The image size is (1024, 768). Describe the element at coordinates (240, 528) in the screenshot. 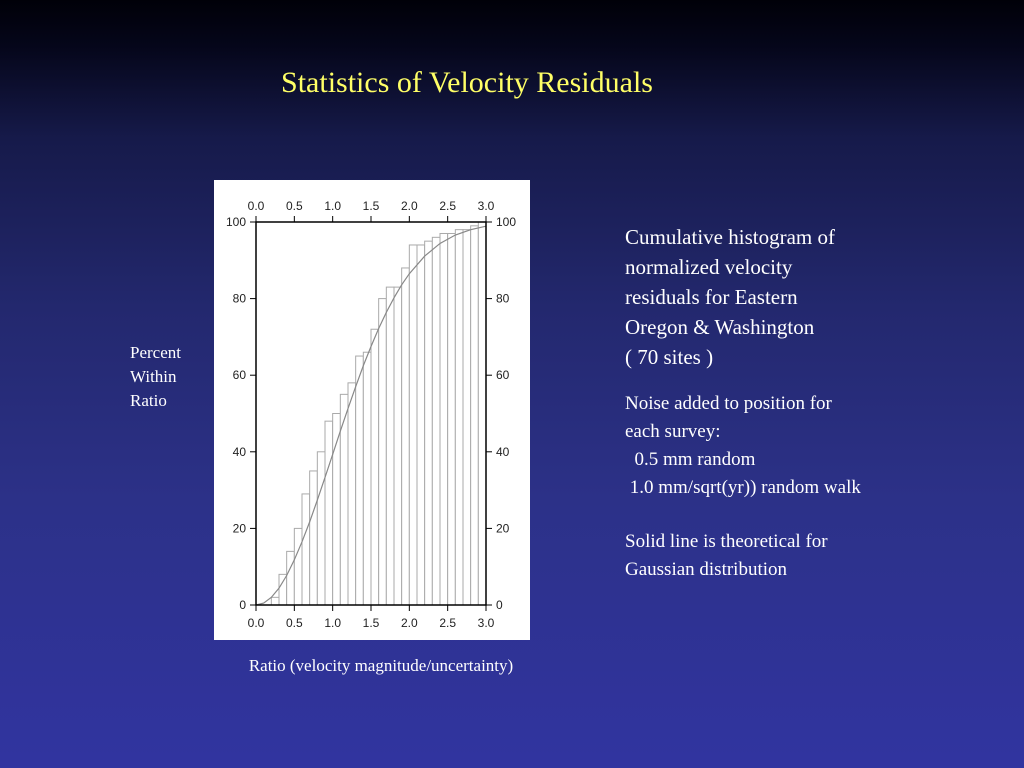

I see `y-tick-label-left: 20` at that location.